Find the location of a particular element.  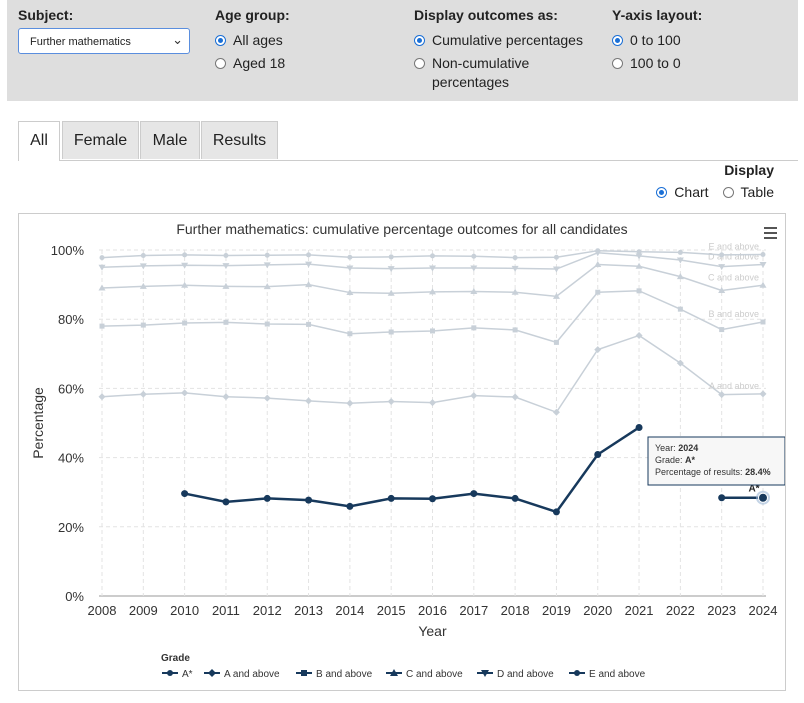

series-end-label: E and above is located at coordinates (733, 246).